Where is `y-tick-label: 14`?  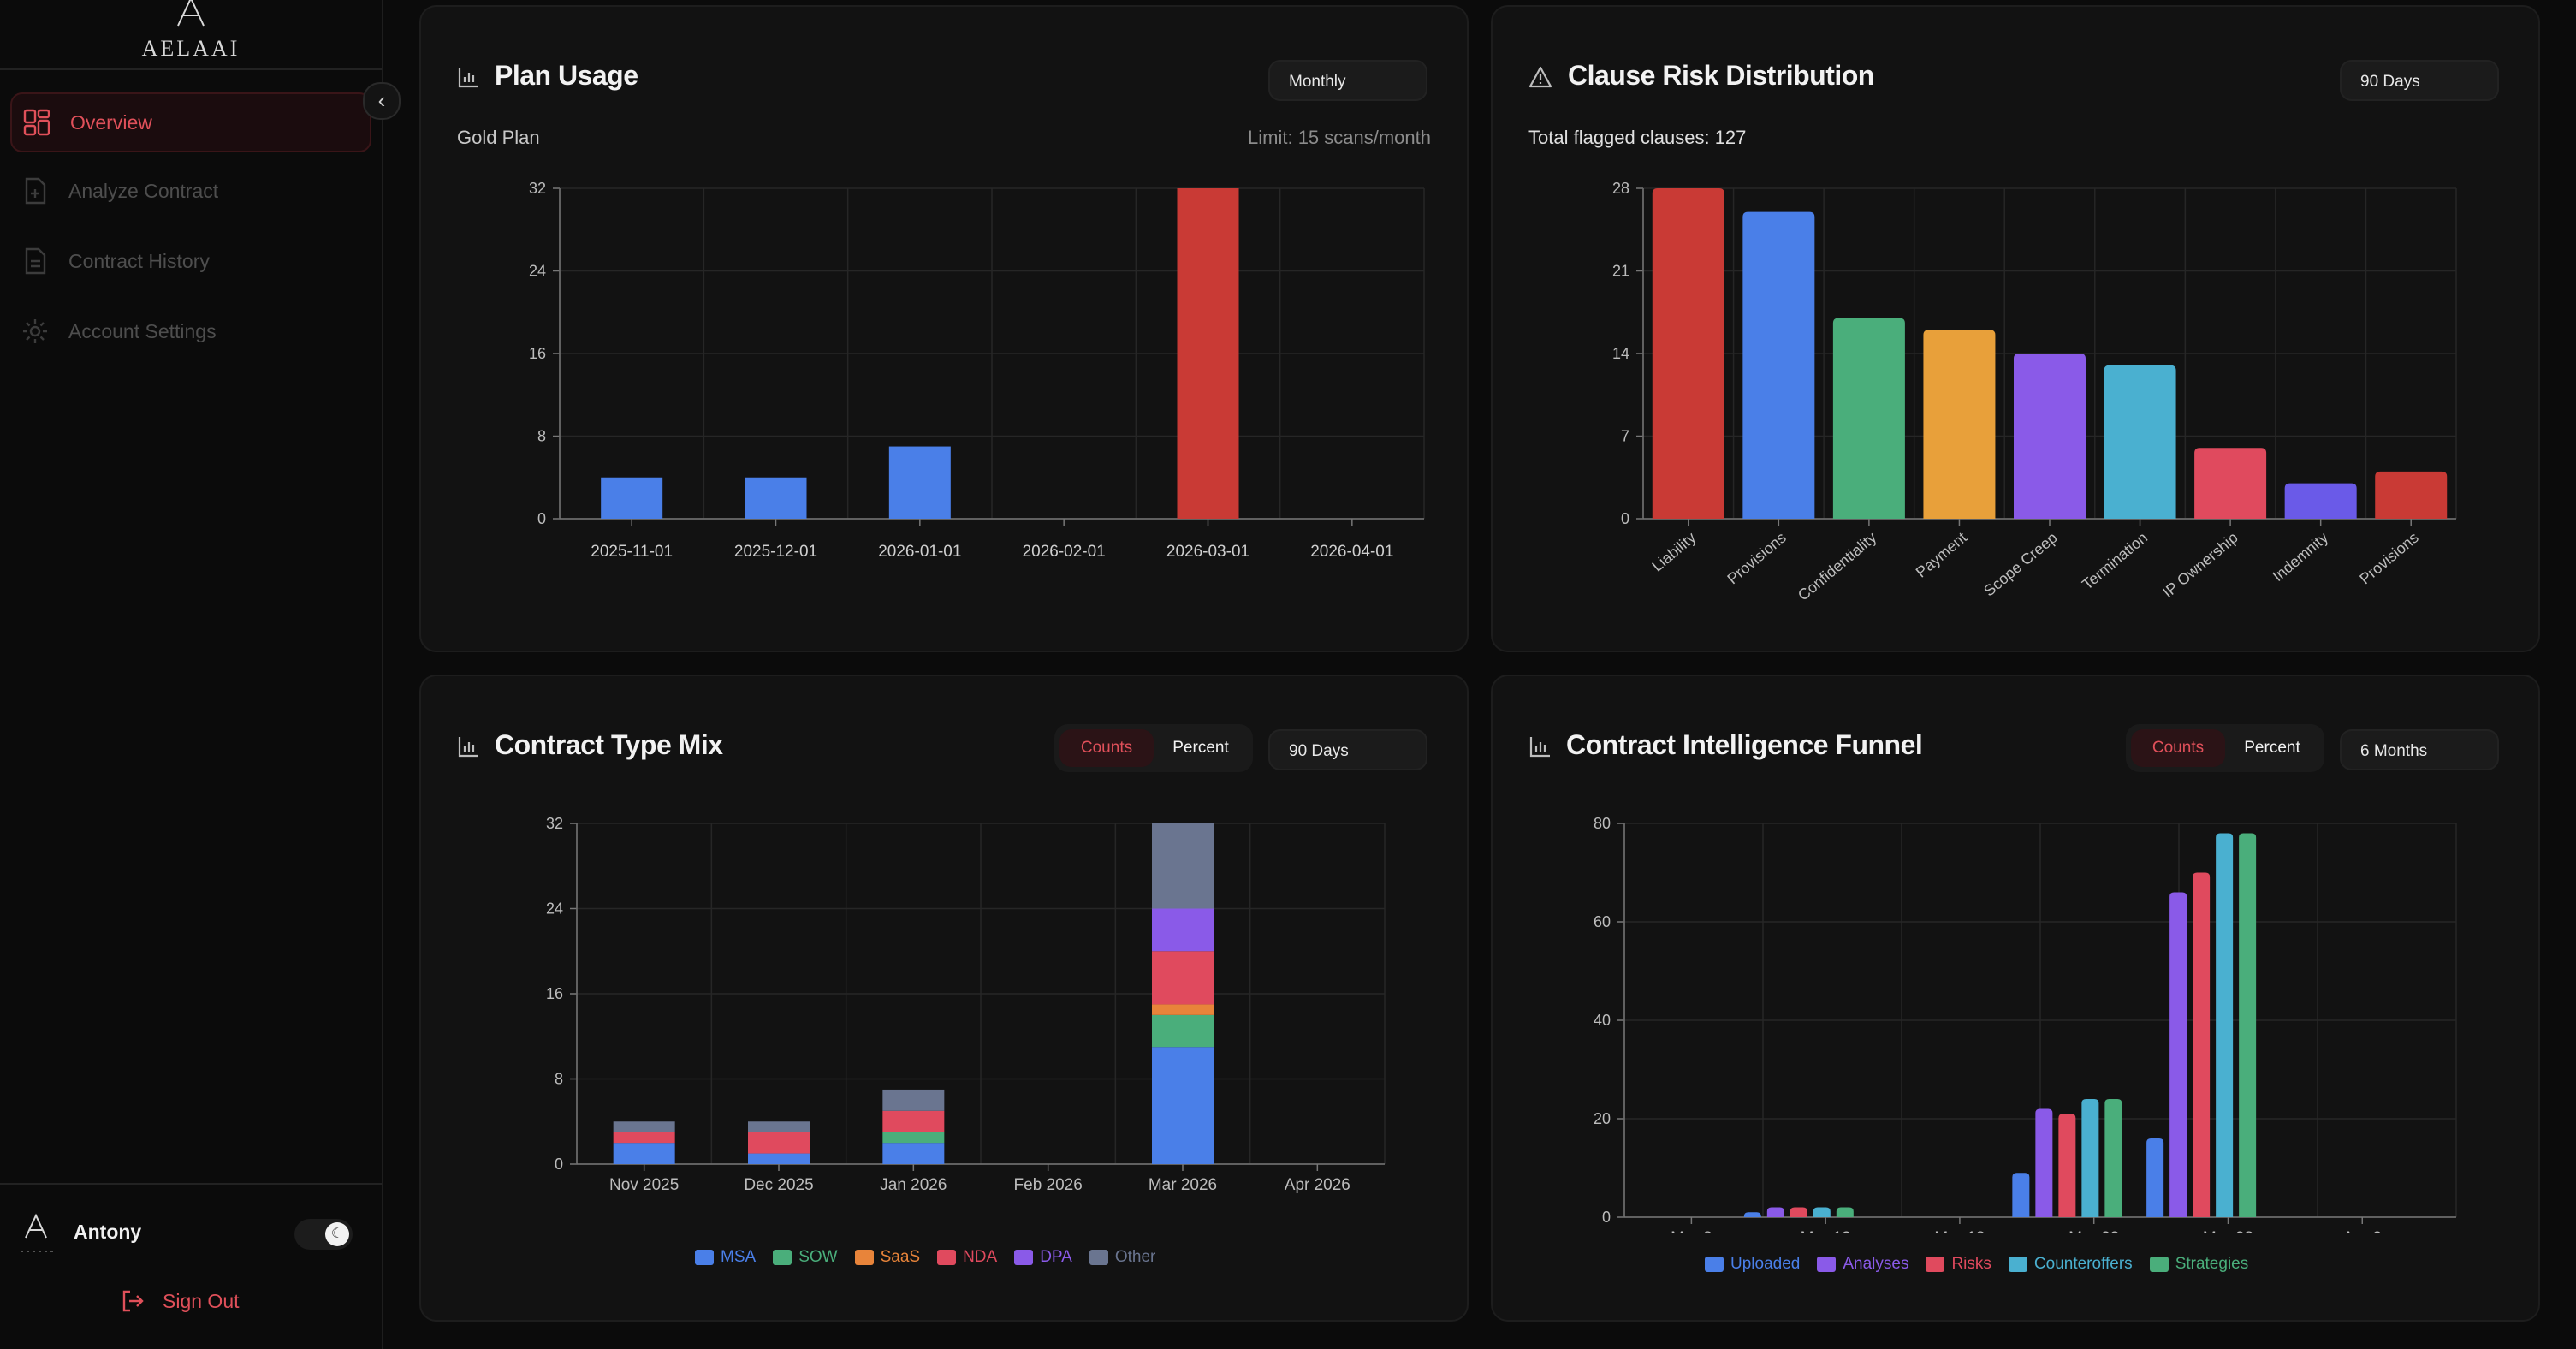 y-tick-label: 14 is located at coordinates (1620, 353).